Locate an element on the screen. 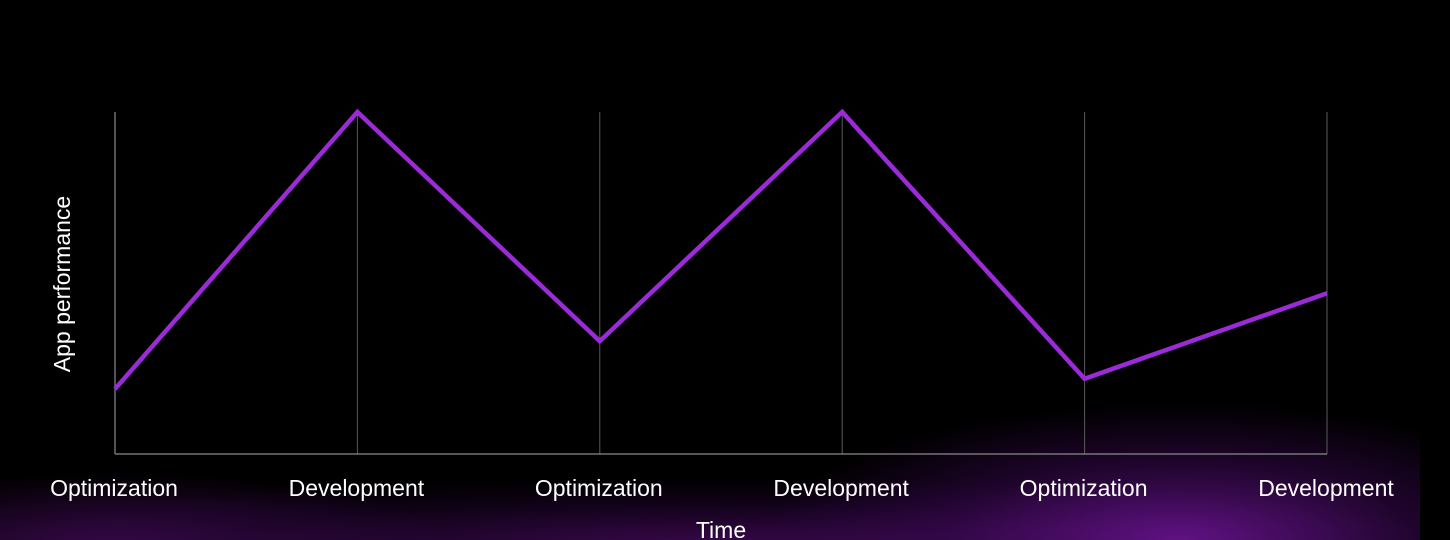 The height and width of the screenshot is (540, 1450). right-edge-band is located at coordinates (1435, 270).